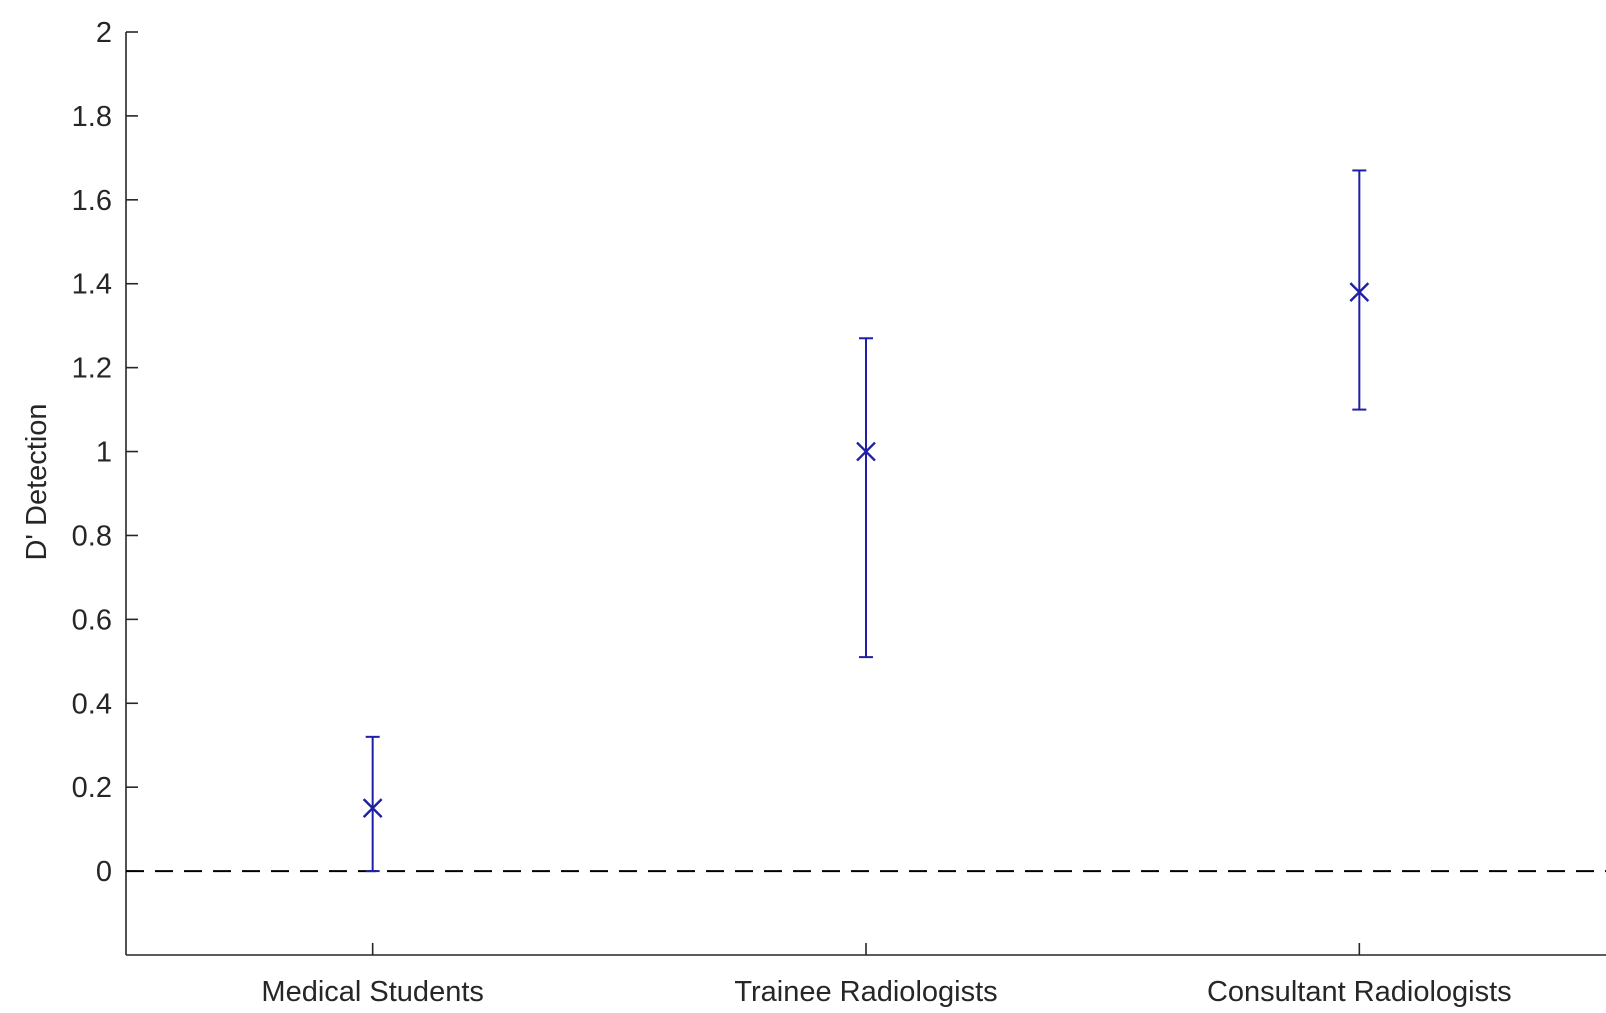  What do you see at coordinates (92, 201) in the screenshot?
I see `y-tick-label: 1.6` at bounding box center [92, 201].